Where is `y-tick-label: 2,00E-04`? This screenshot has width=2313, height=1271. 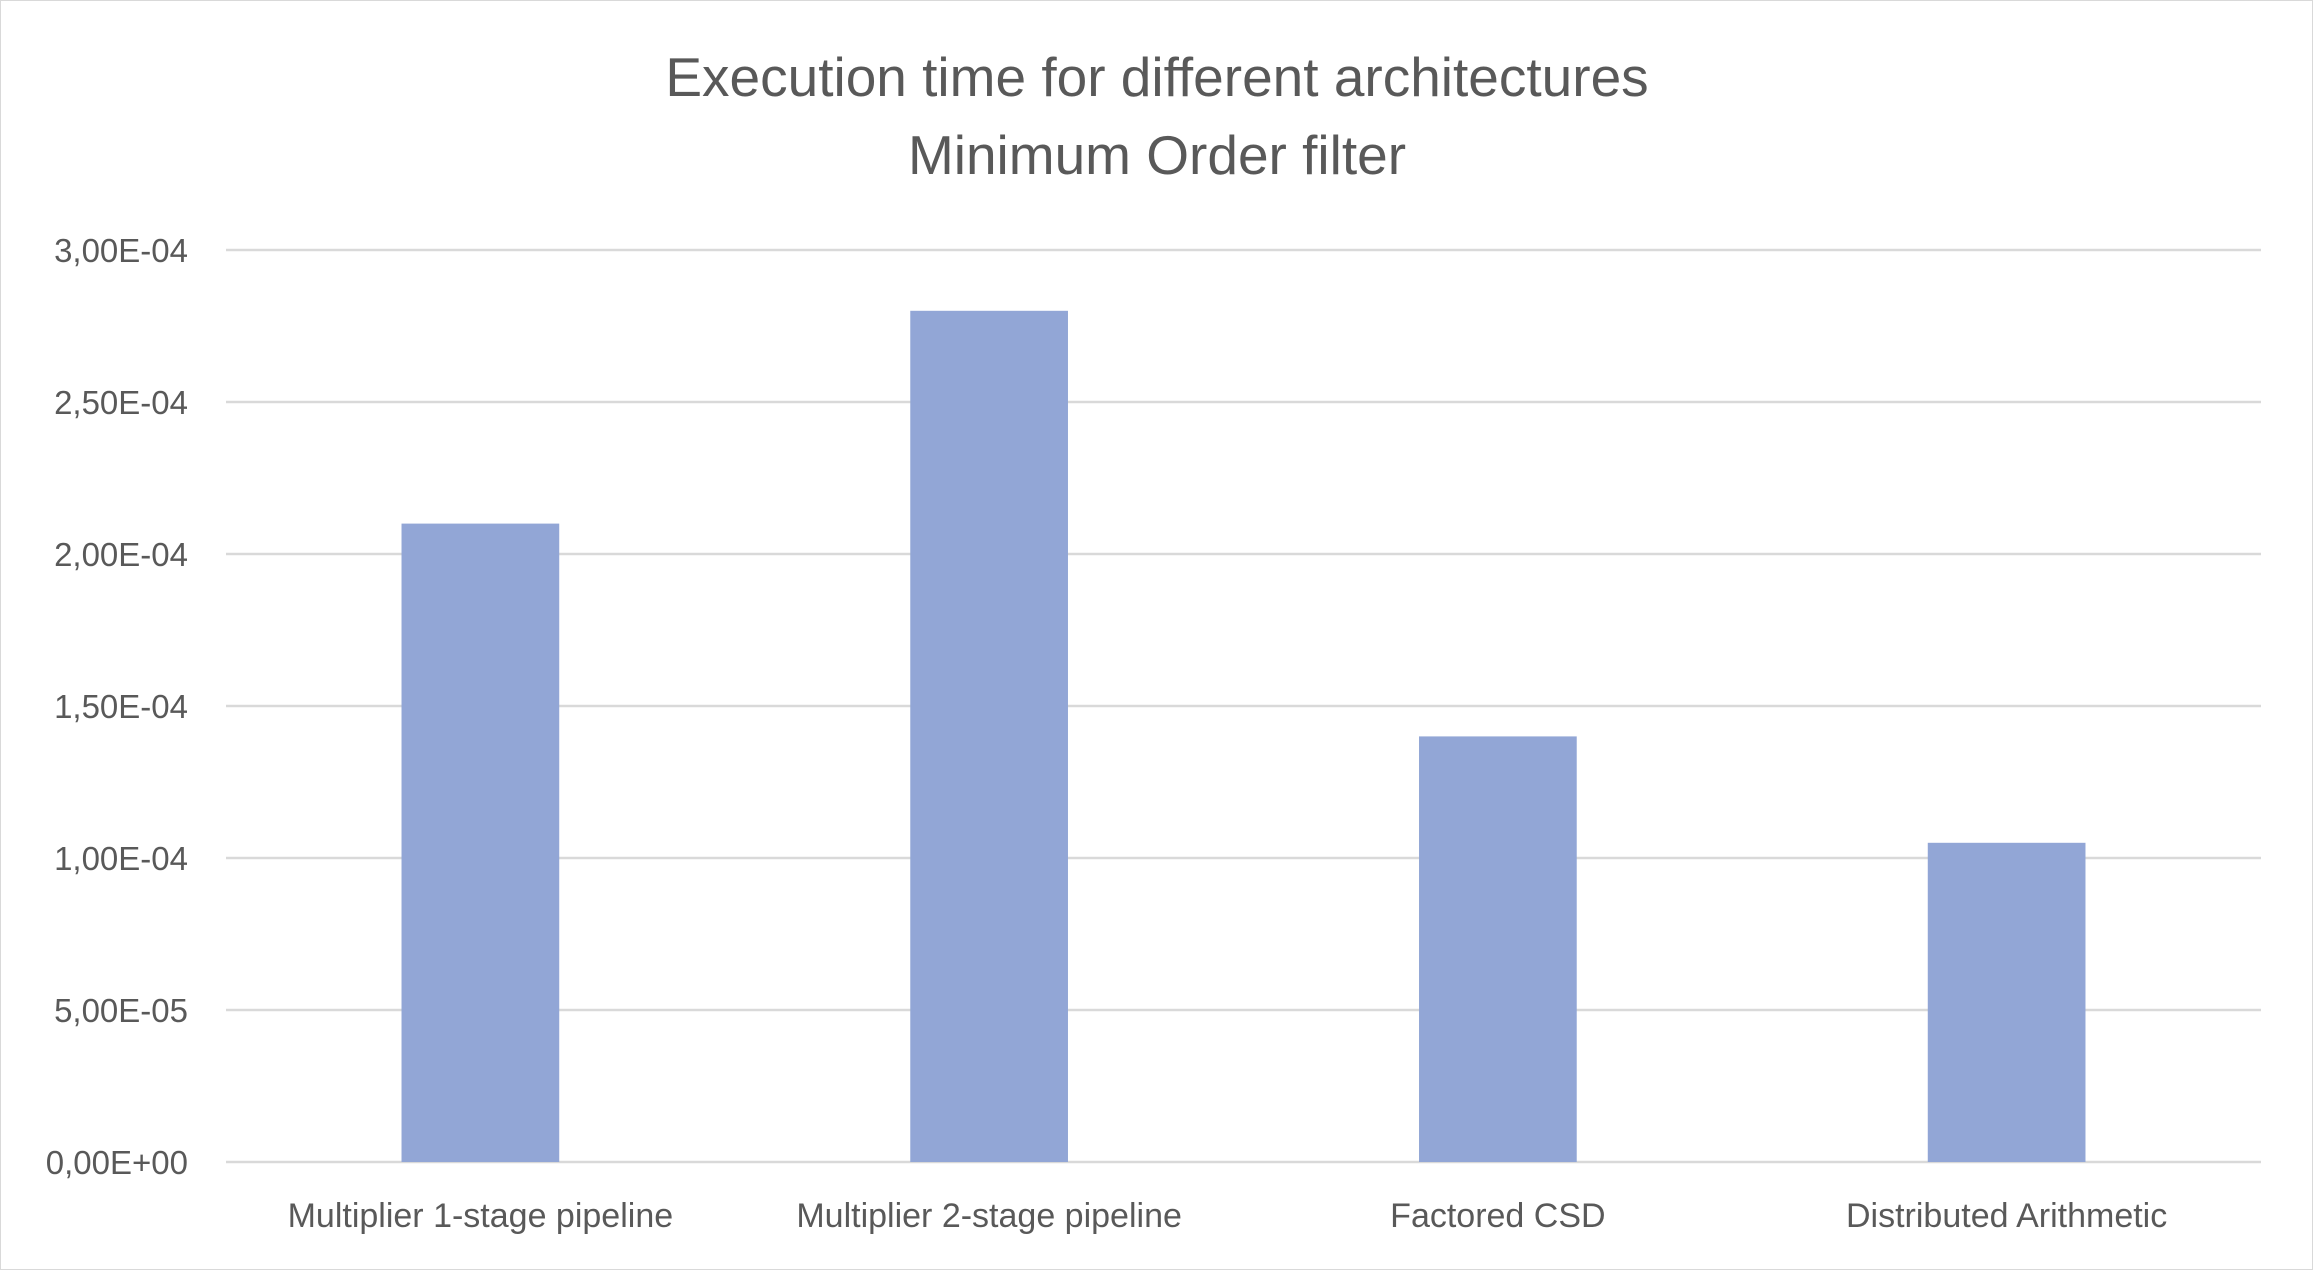 y-tick-label: 2,00E-04 is located at coordinates (121, 554).